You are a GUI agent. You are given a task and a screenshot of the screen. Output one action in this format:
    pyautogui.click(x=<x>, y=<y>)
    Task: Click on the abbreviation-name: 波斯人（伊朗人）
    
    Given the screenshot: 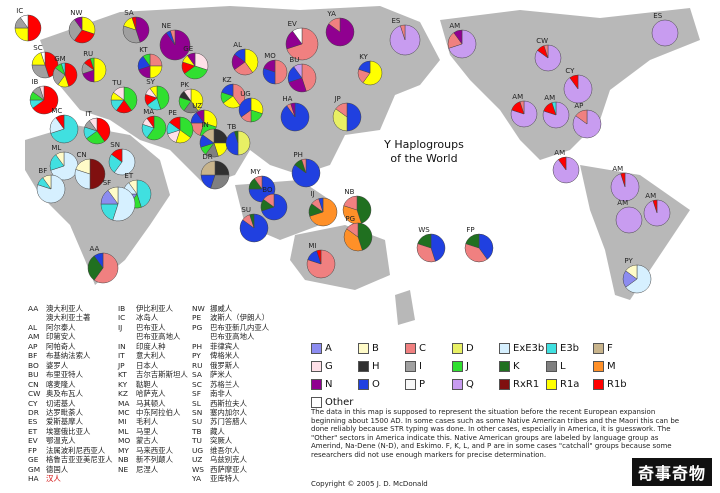 What is the action you would take?
    pyautogui.click(x=240, y=318)
    